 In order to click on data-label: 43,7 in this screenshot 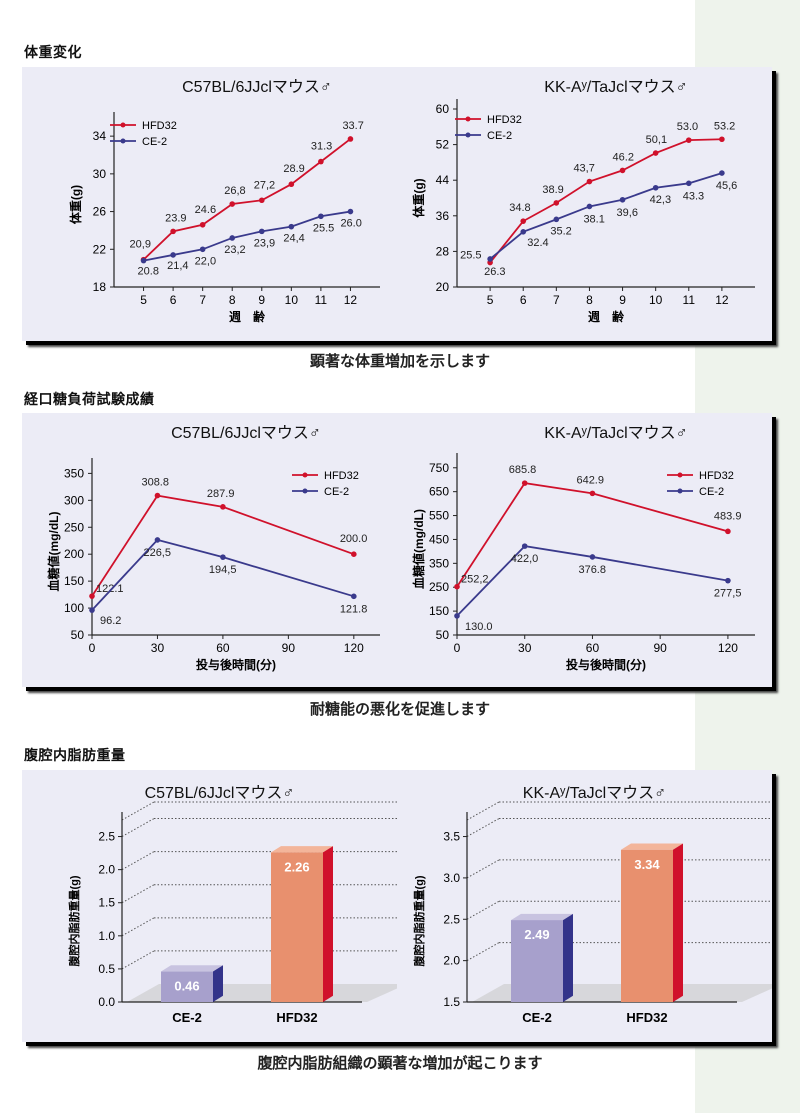, I will do `click(583, 169)`.